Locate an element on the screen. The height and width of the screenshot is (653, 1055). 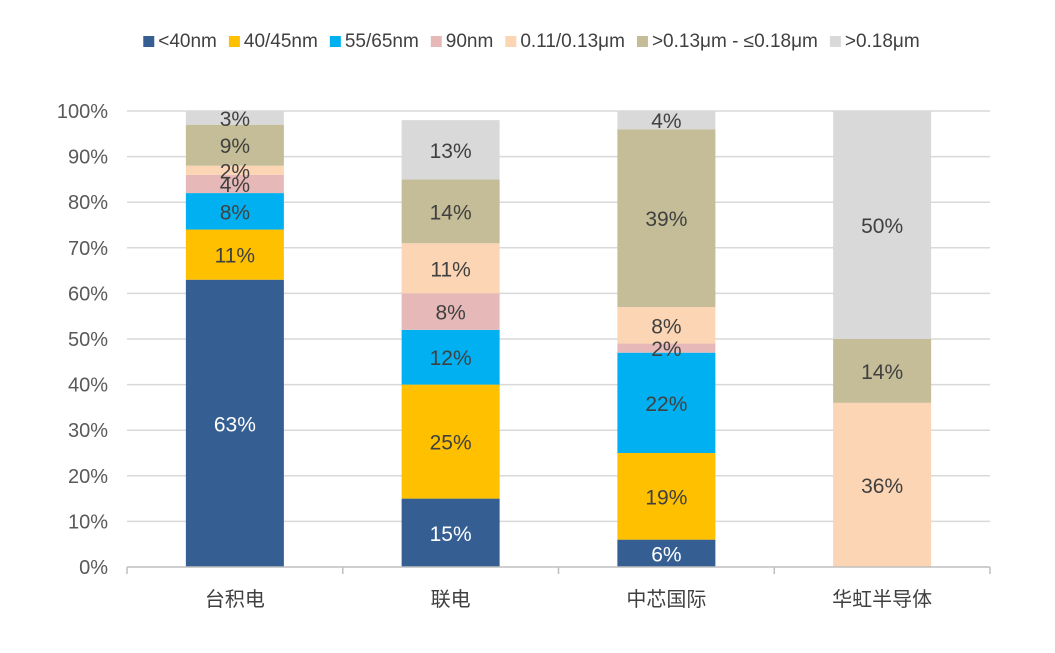
y-tick-label: 30% is located at coordinates (88, 431).